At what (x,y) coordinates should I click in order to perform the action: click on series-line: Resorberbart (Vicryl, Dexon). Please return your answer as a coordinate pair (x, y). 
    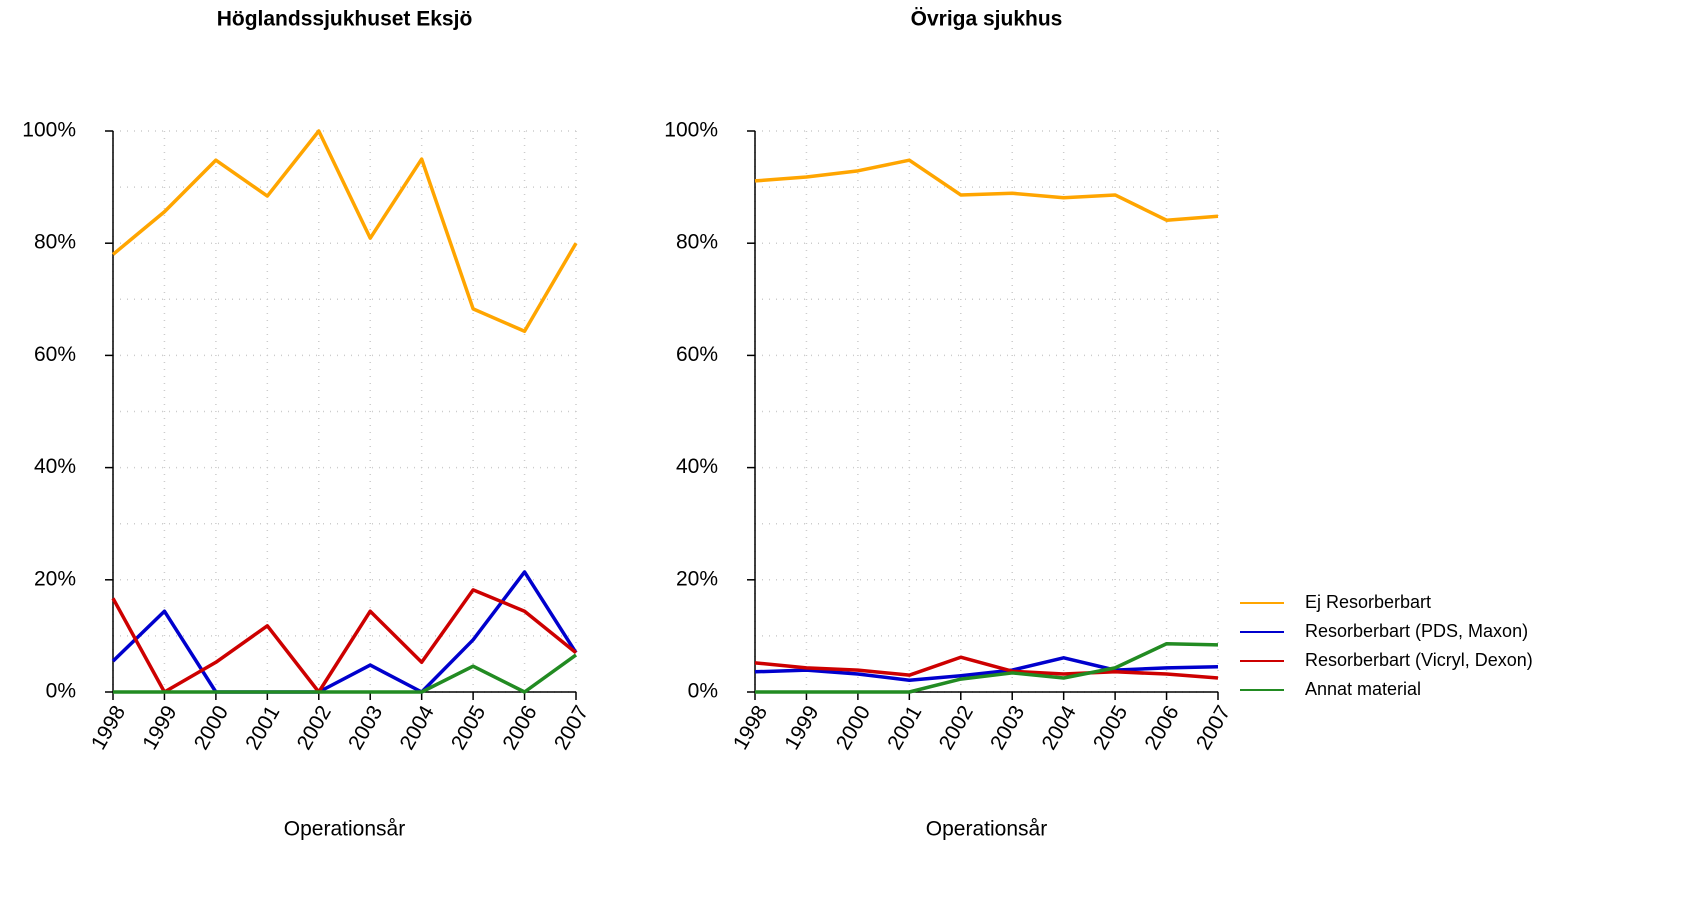
    Looking at the image, I should click on (344, 641).